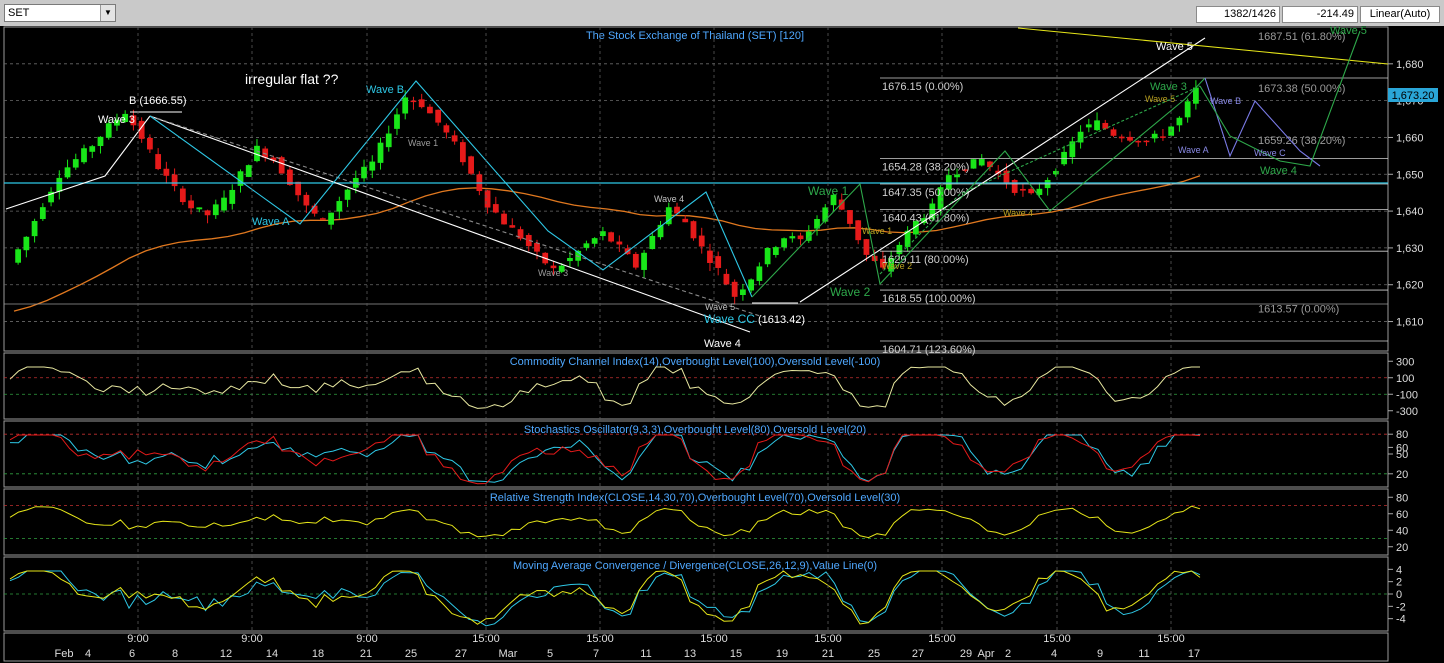  Describe the element at coordinates (318, 654) in the screenshot. I see `date-tick-label: 18` at that location.